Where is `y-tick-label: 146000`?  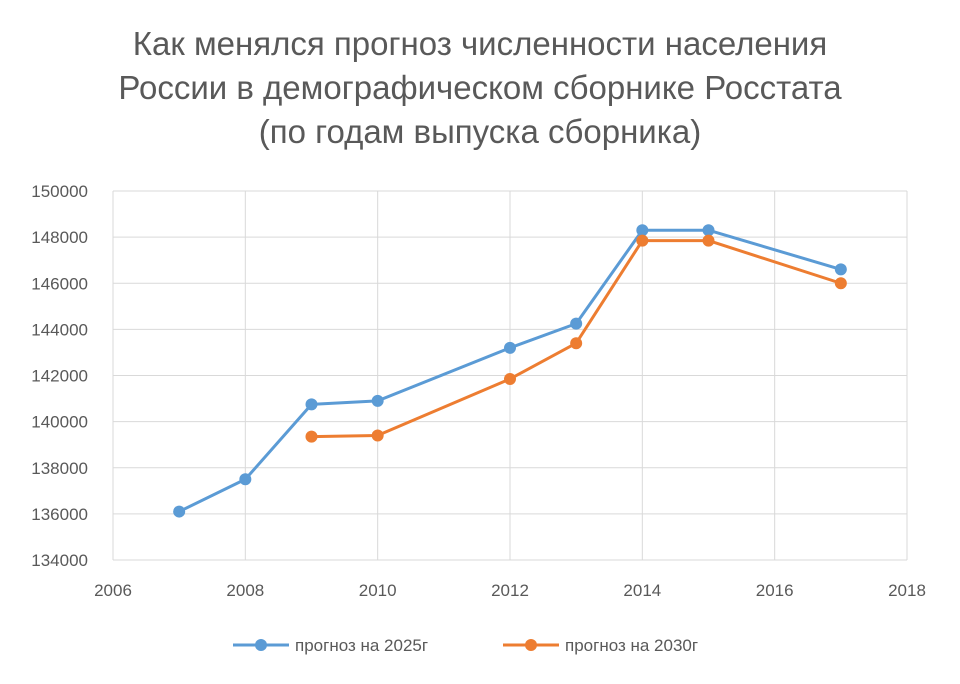 y-tick-label: 146000 is located at coordinates (59, 283).